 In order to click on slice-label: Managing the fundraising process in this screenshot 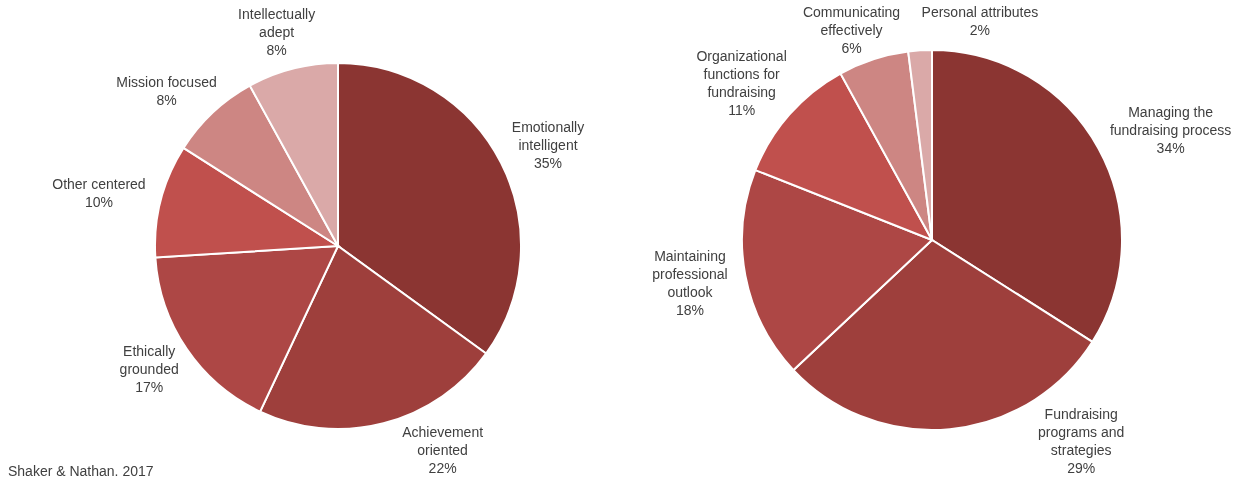, I will do `click(1170, 120)`.